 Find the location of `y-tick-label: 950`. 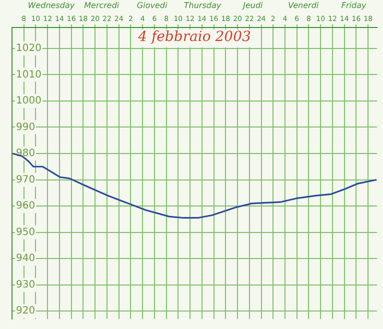

y-tick-label: 950 is located at coordinates (26, 232).